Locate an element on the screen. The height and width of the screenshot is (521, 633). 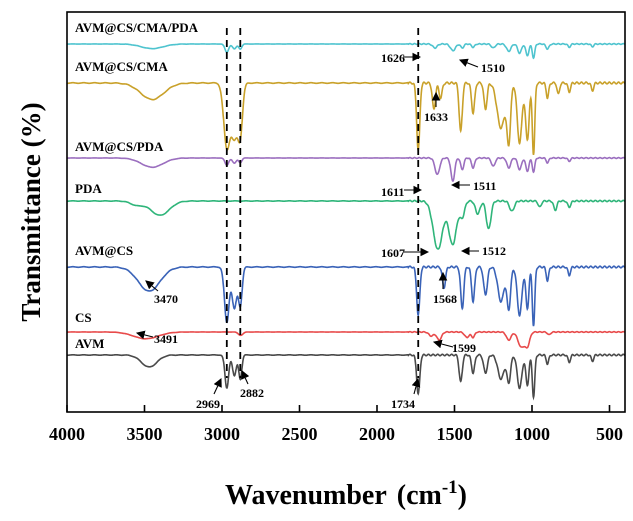
x-tick-label: 2500 is located at coordinates (300, 434).